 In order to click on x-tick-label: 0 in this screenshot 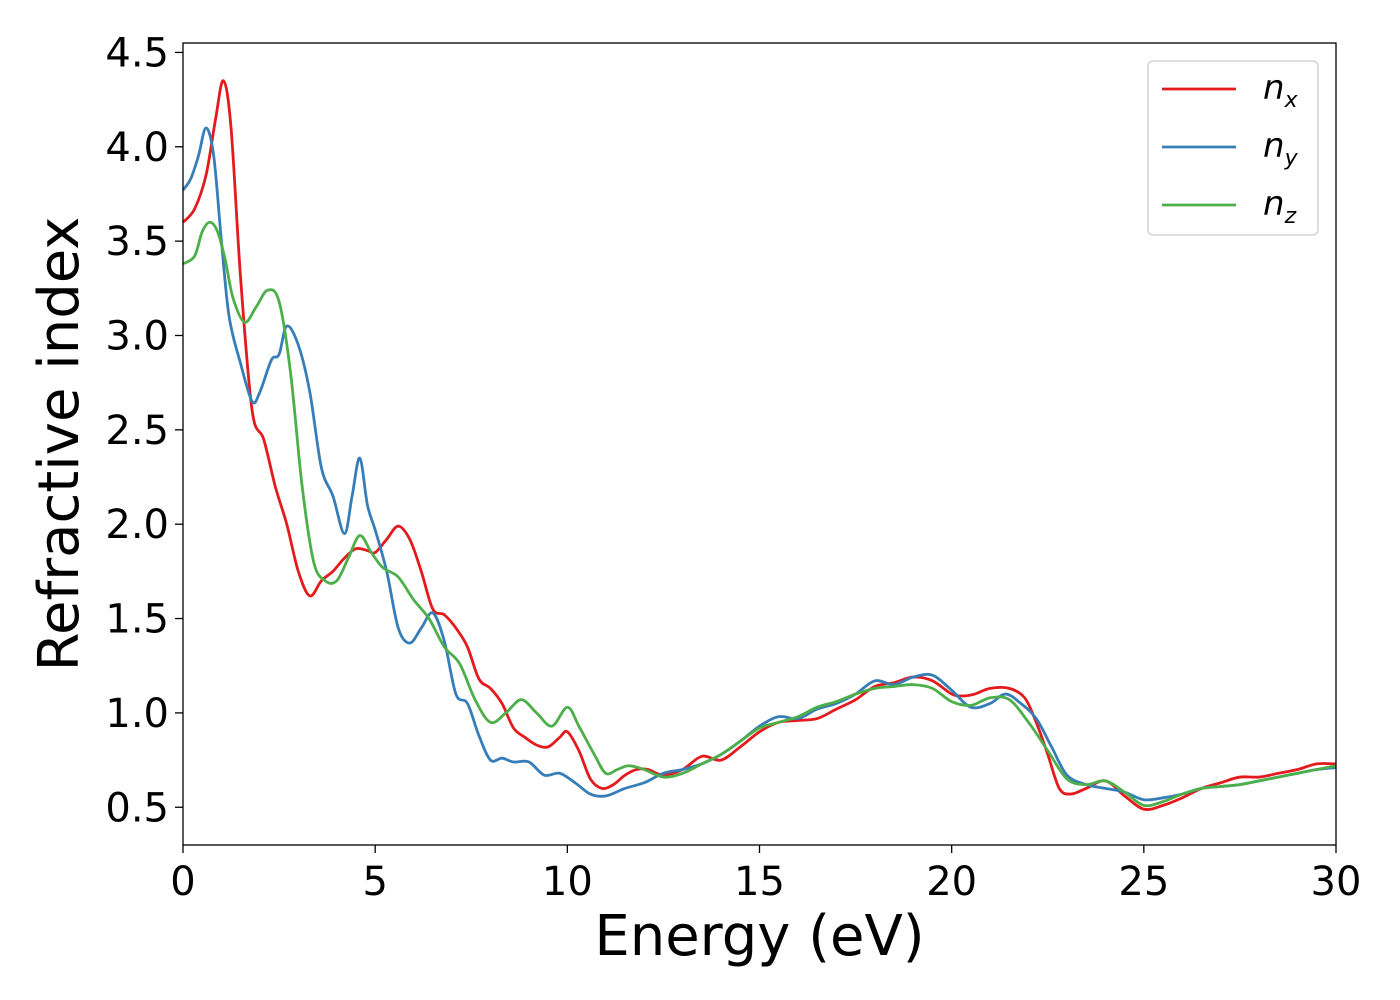, I will do `click(182, 882)`.